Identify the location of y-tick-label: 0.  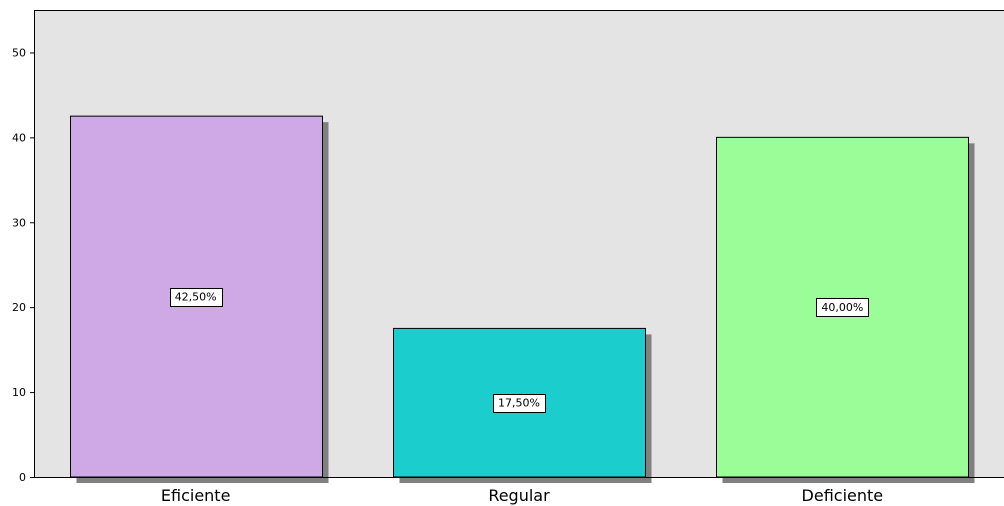
(22, 477).